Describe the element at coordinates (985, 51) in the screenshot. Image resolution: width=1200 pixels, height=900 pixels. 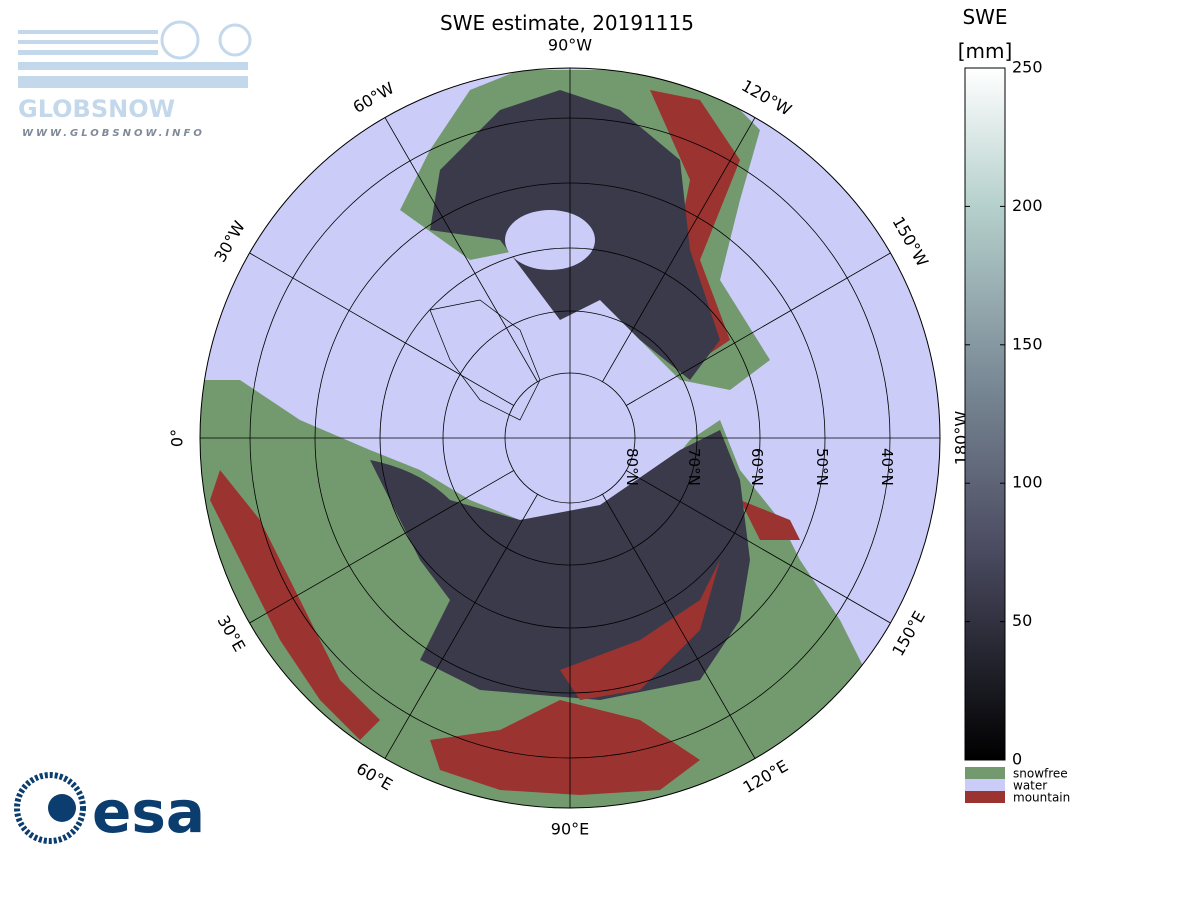
I see `colorbar-unit: [mm]` at that location.